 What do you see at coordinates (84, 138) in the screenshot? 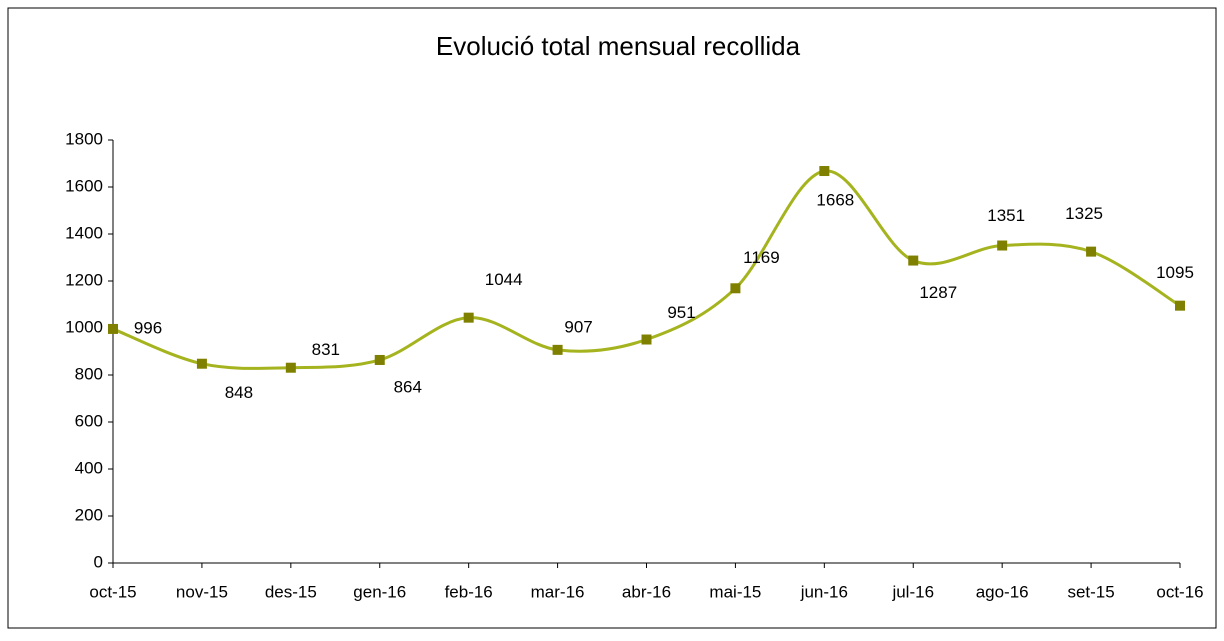
I see `y-tick-label: 1800` at bounding box center [84, 138].